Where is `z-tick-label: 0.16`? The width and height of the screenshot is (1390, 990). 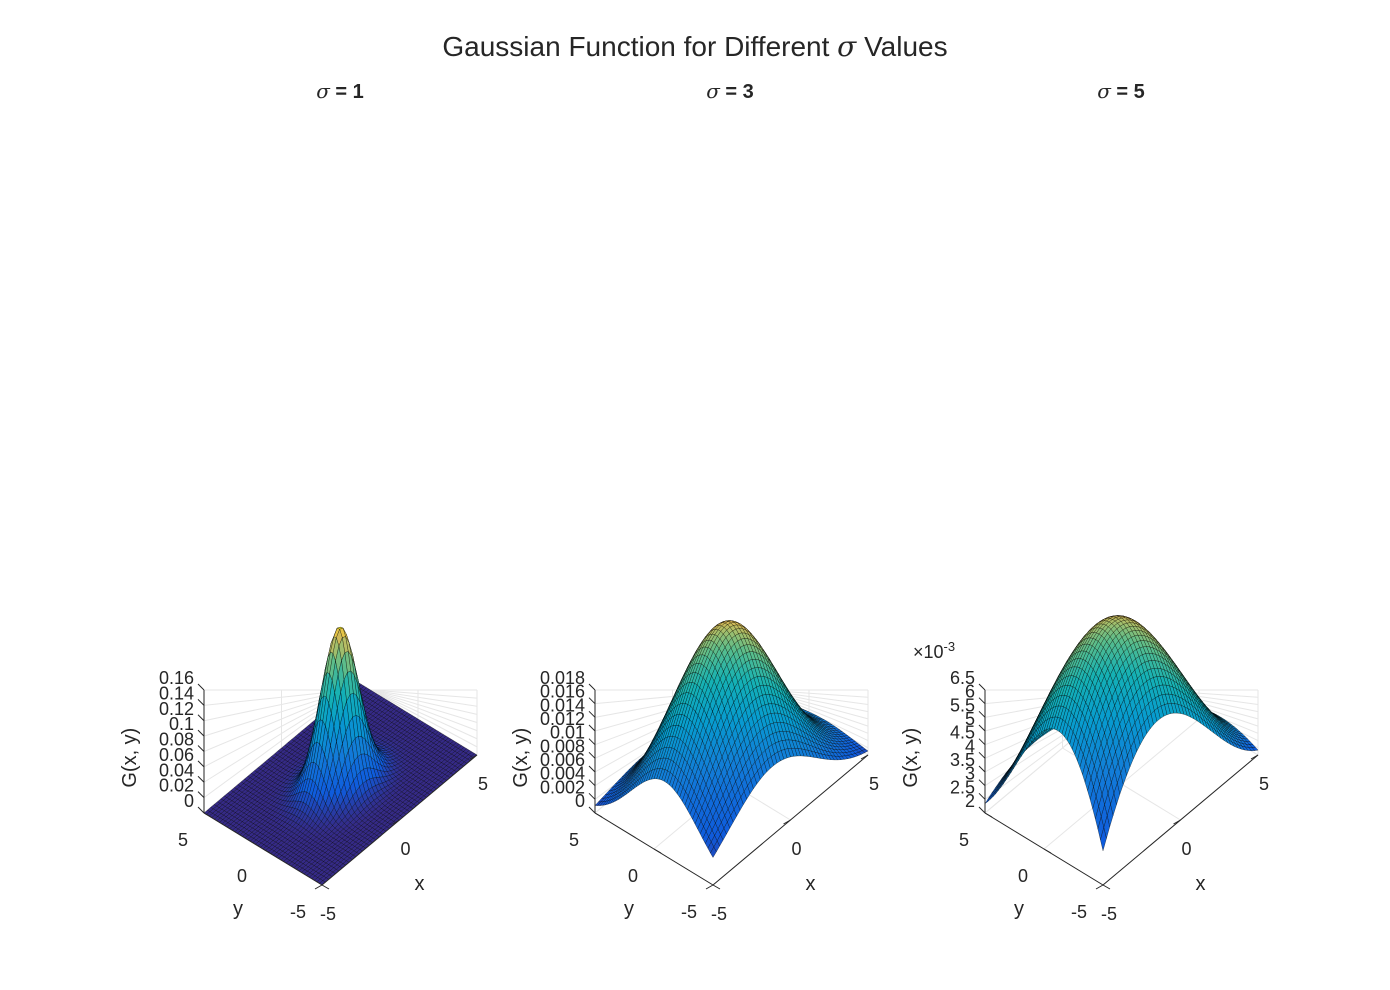
z-tick-label: 0.16 is located at coordinates (176, 678).